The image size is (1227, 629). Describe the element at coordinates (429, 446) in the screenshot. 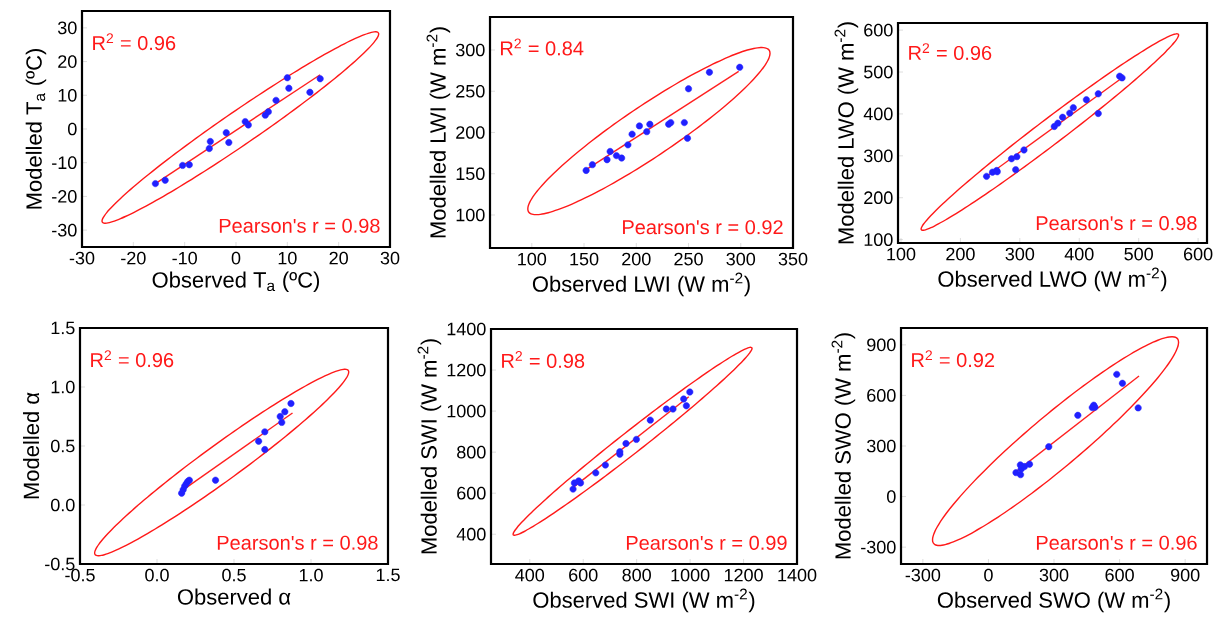

I see `y-axis-title: Modelled SWI (W m$^{-2}$)` at that location.